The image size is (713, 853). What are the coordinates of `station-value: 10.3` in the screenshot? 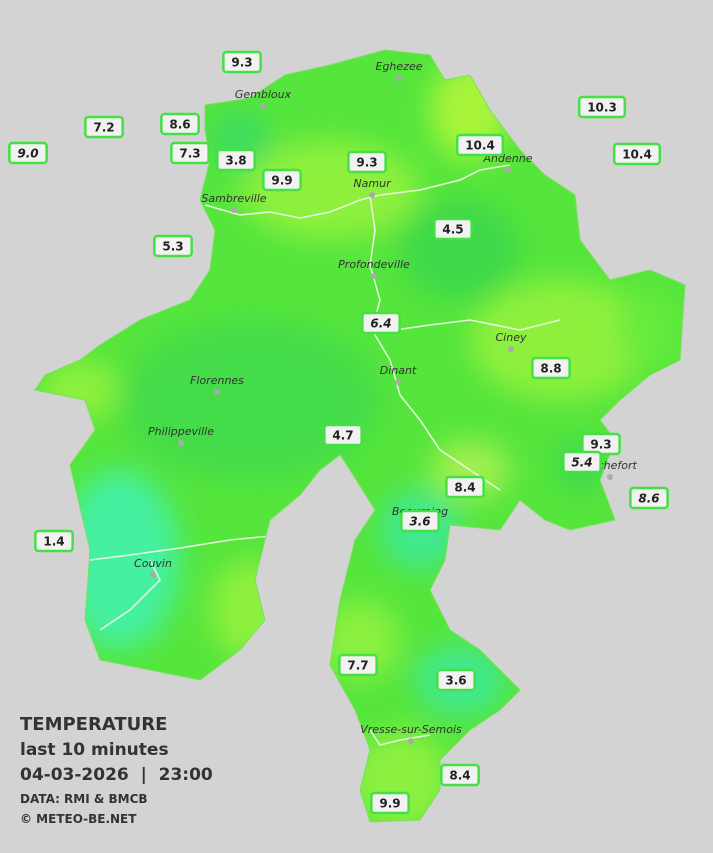 It's located at (602, 108).